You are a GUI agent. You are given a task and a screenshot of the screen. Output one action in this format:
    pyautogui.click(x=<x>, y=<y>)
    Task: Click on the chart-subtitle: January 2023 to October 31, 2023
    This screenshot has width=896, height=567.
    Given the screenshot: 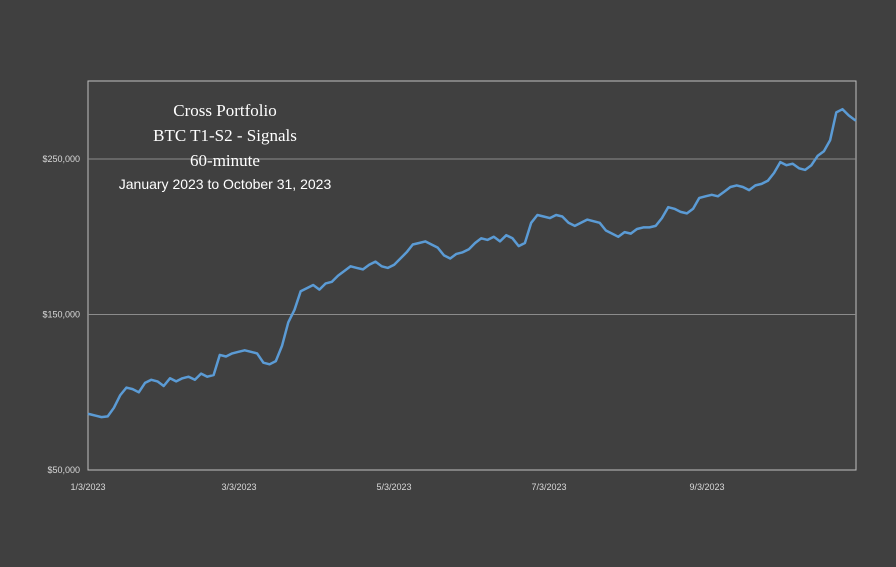 What is the action you would take?
    pyautogui.click(x=225, y=184)
    